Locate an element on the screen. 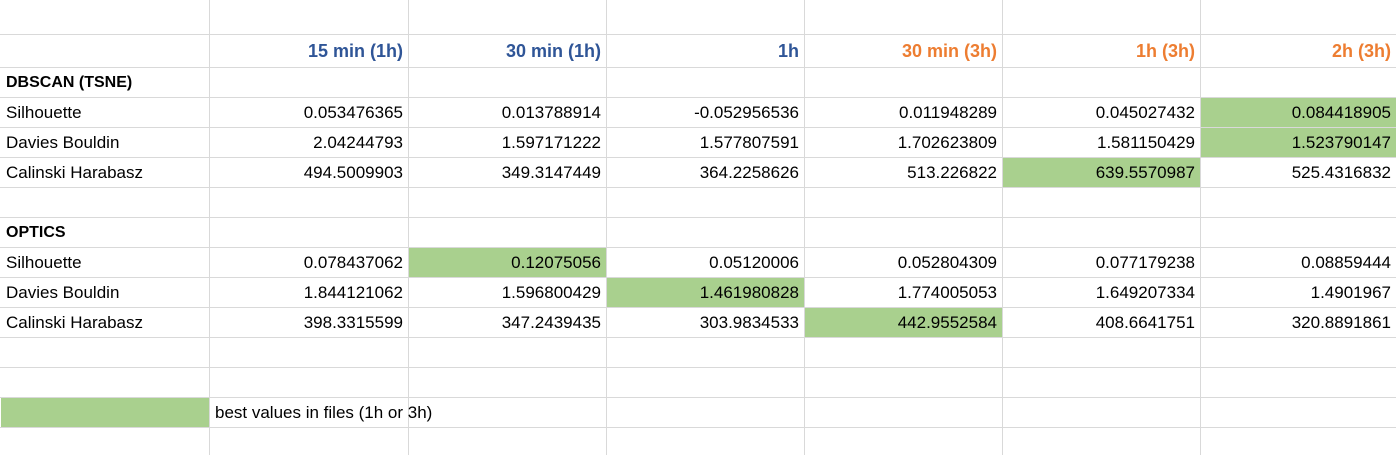 The image size is (1396, 455). value-cell: 1.596800429 is located at coordinates (551, 292).